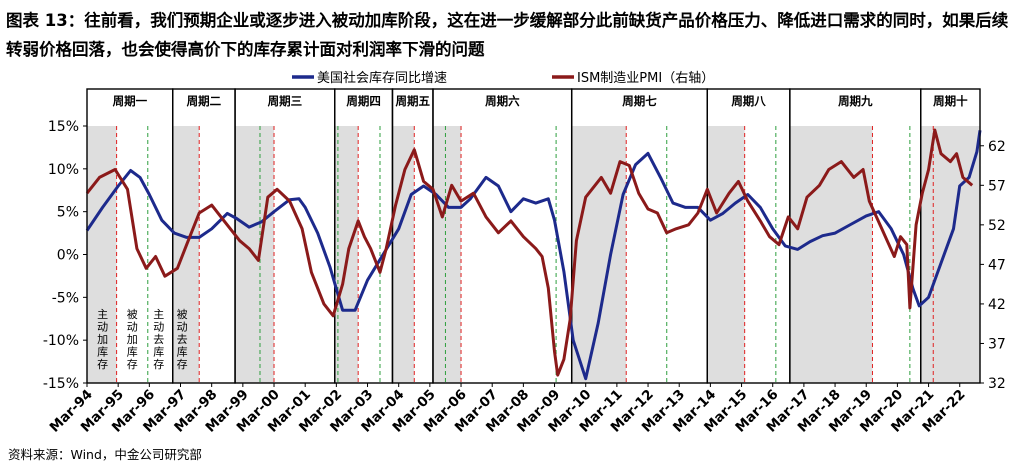 Image resolution: width=1026 pixels, height=468 pixels. I want to click on right-tick-label: 42, so click(997, 305).